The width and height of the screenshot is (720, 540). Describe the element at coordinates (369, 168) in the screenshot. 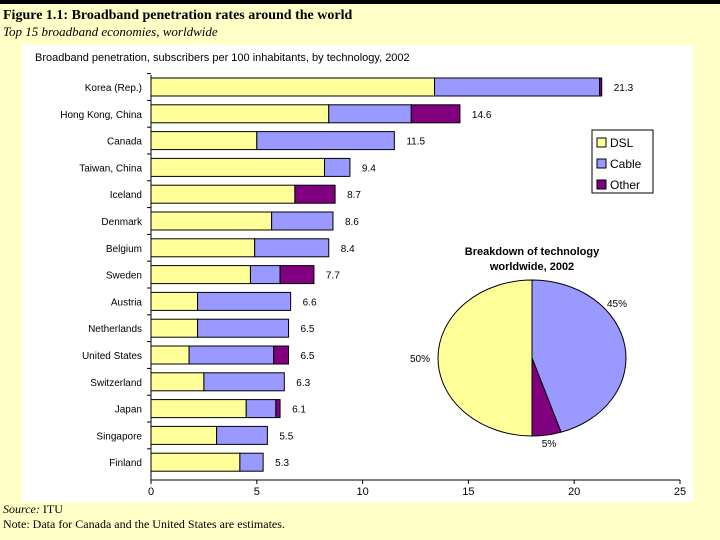

I see `total-label: 9.4` at that location.